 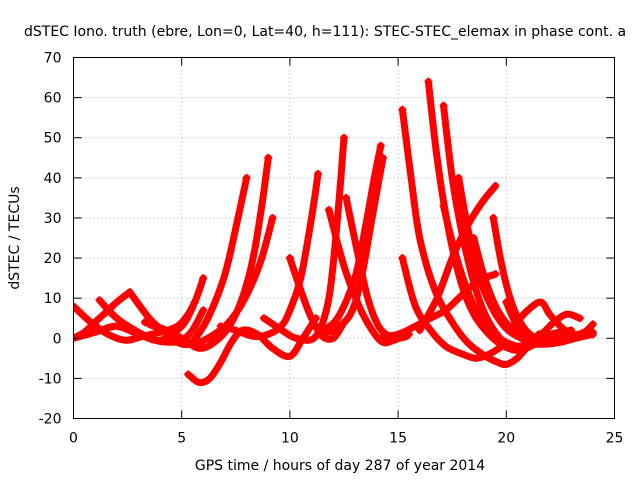 What do you see at coordinates (402, 258) in the screenshot?
I see `series-17-marker` at bounding box center [402, 258].